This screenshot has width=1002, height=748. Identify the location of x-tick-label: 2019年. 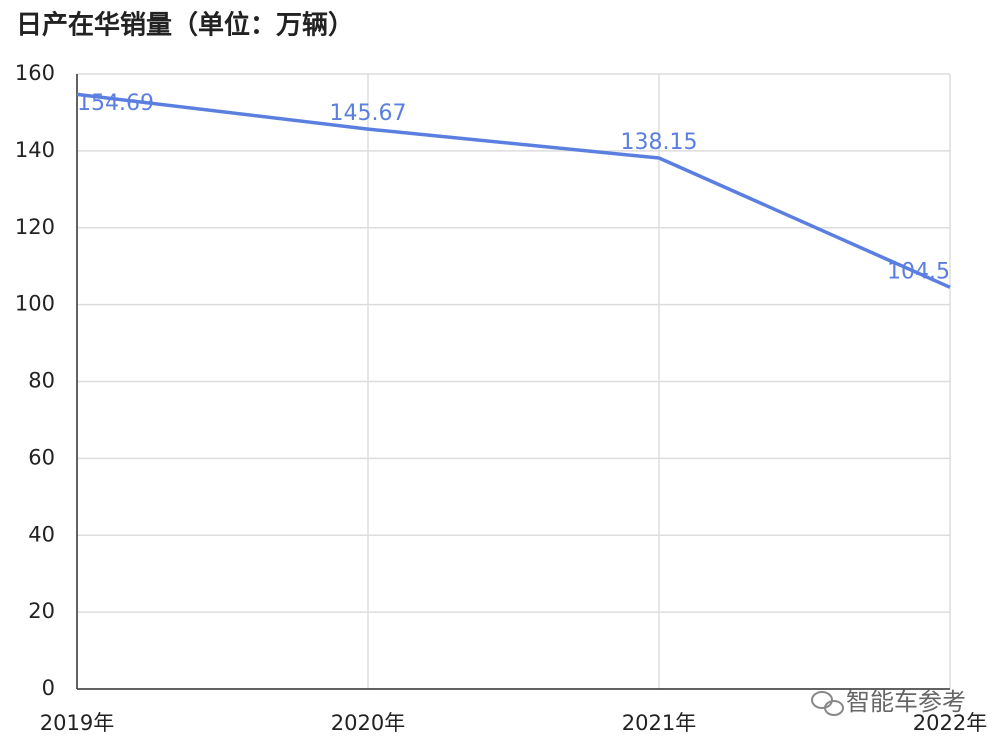
(77, 723).